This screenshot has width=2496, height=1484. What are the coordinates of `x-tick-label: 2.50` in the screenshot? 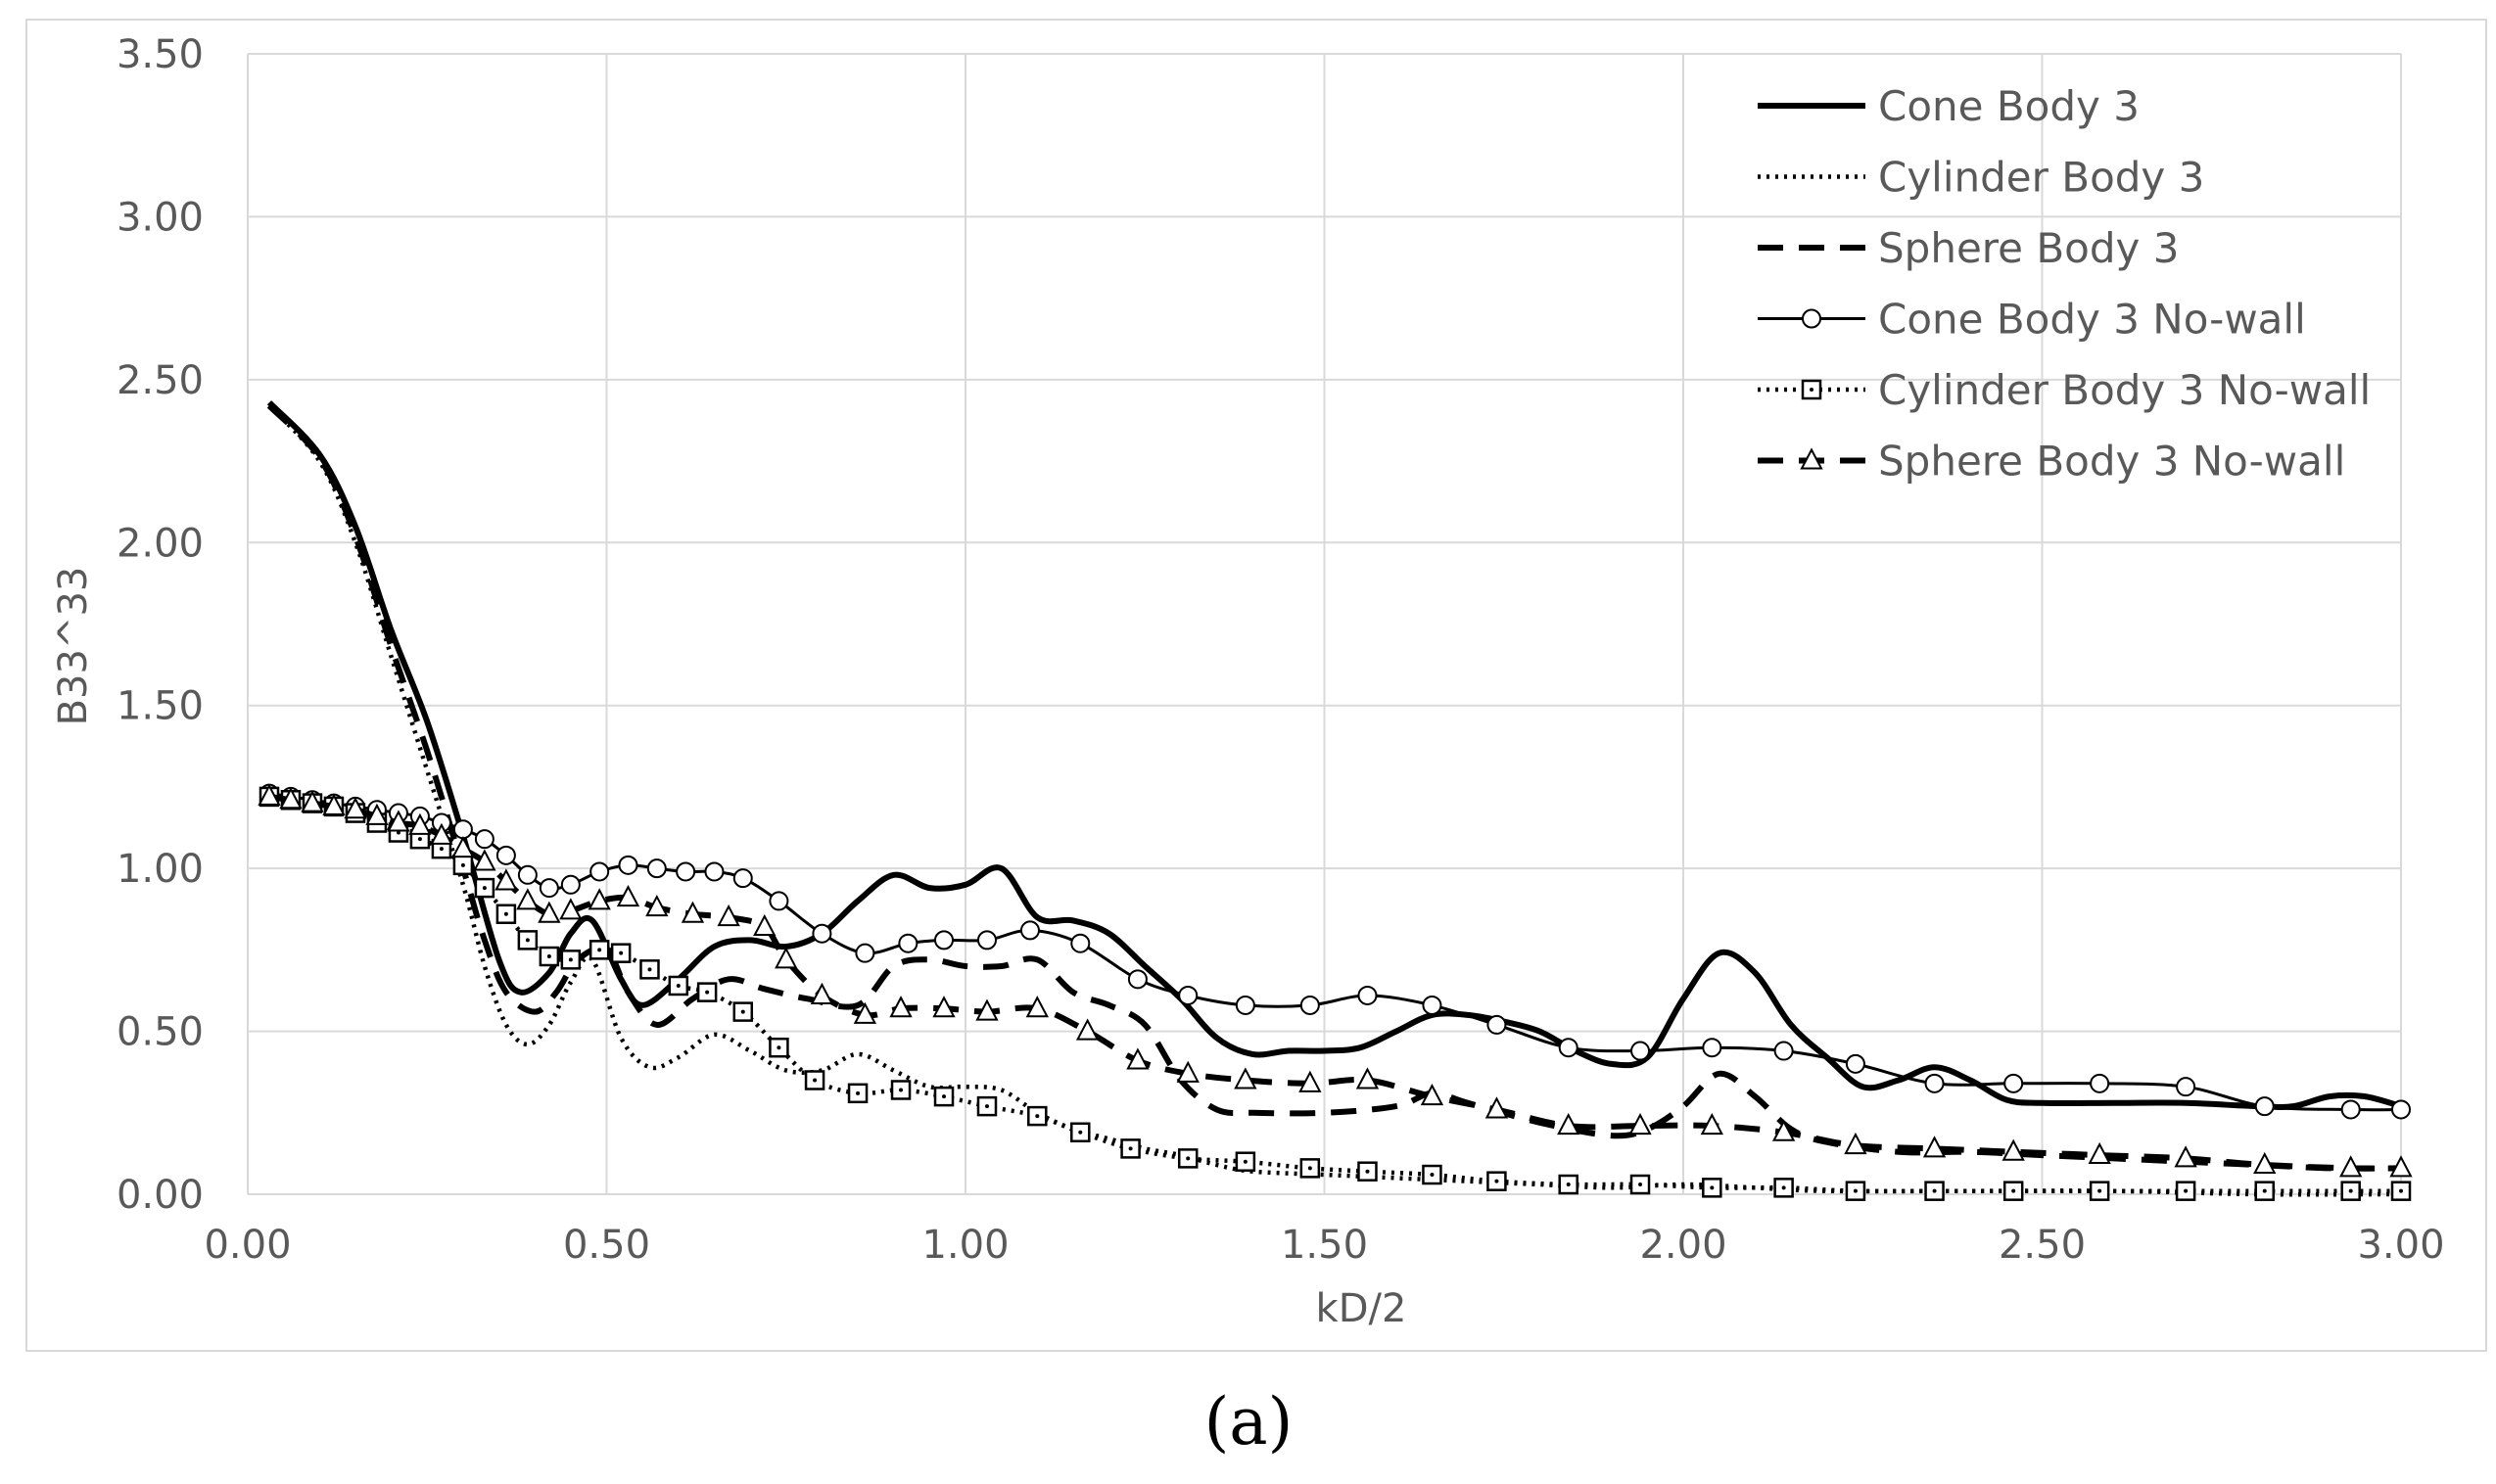 It's located at (2043, 1245).